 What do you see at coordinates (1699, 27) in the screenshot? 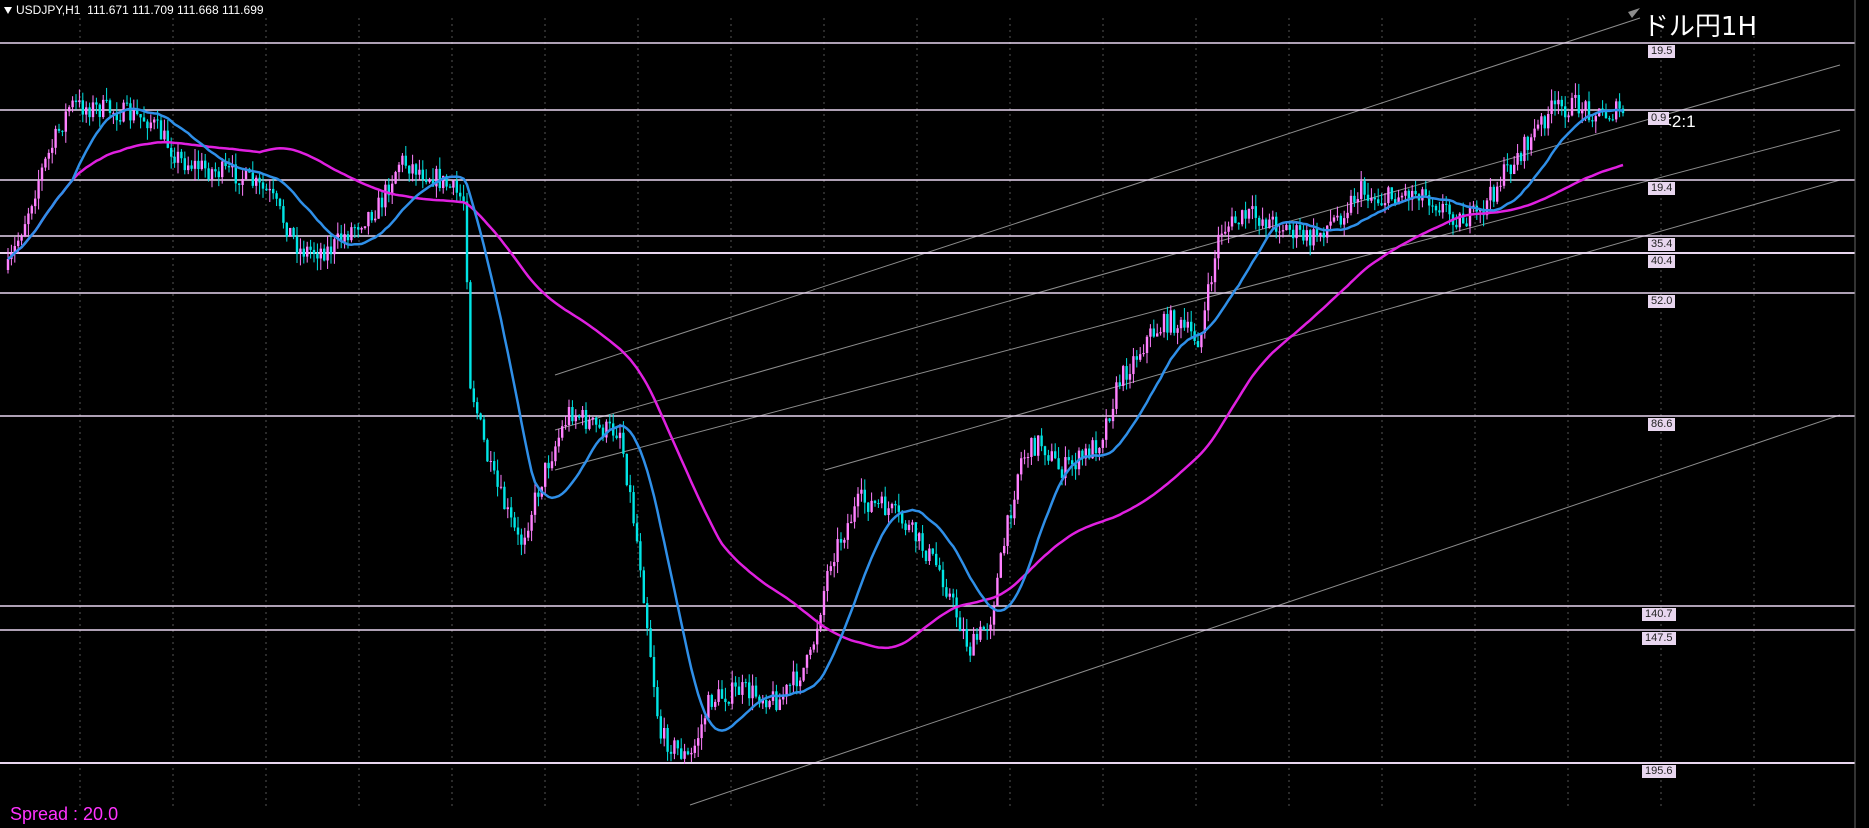
I see `chart-title: ドル円1H` at bounding box center [1699, 27].